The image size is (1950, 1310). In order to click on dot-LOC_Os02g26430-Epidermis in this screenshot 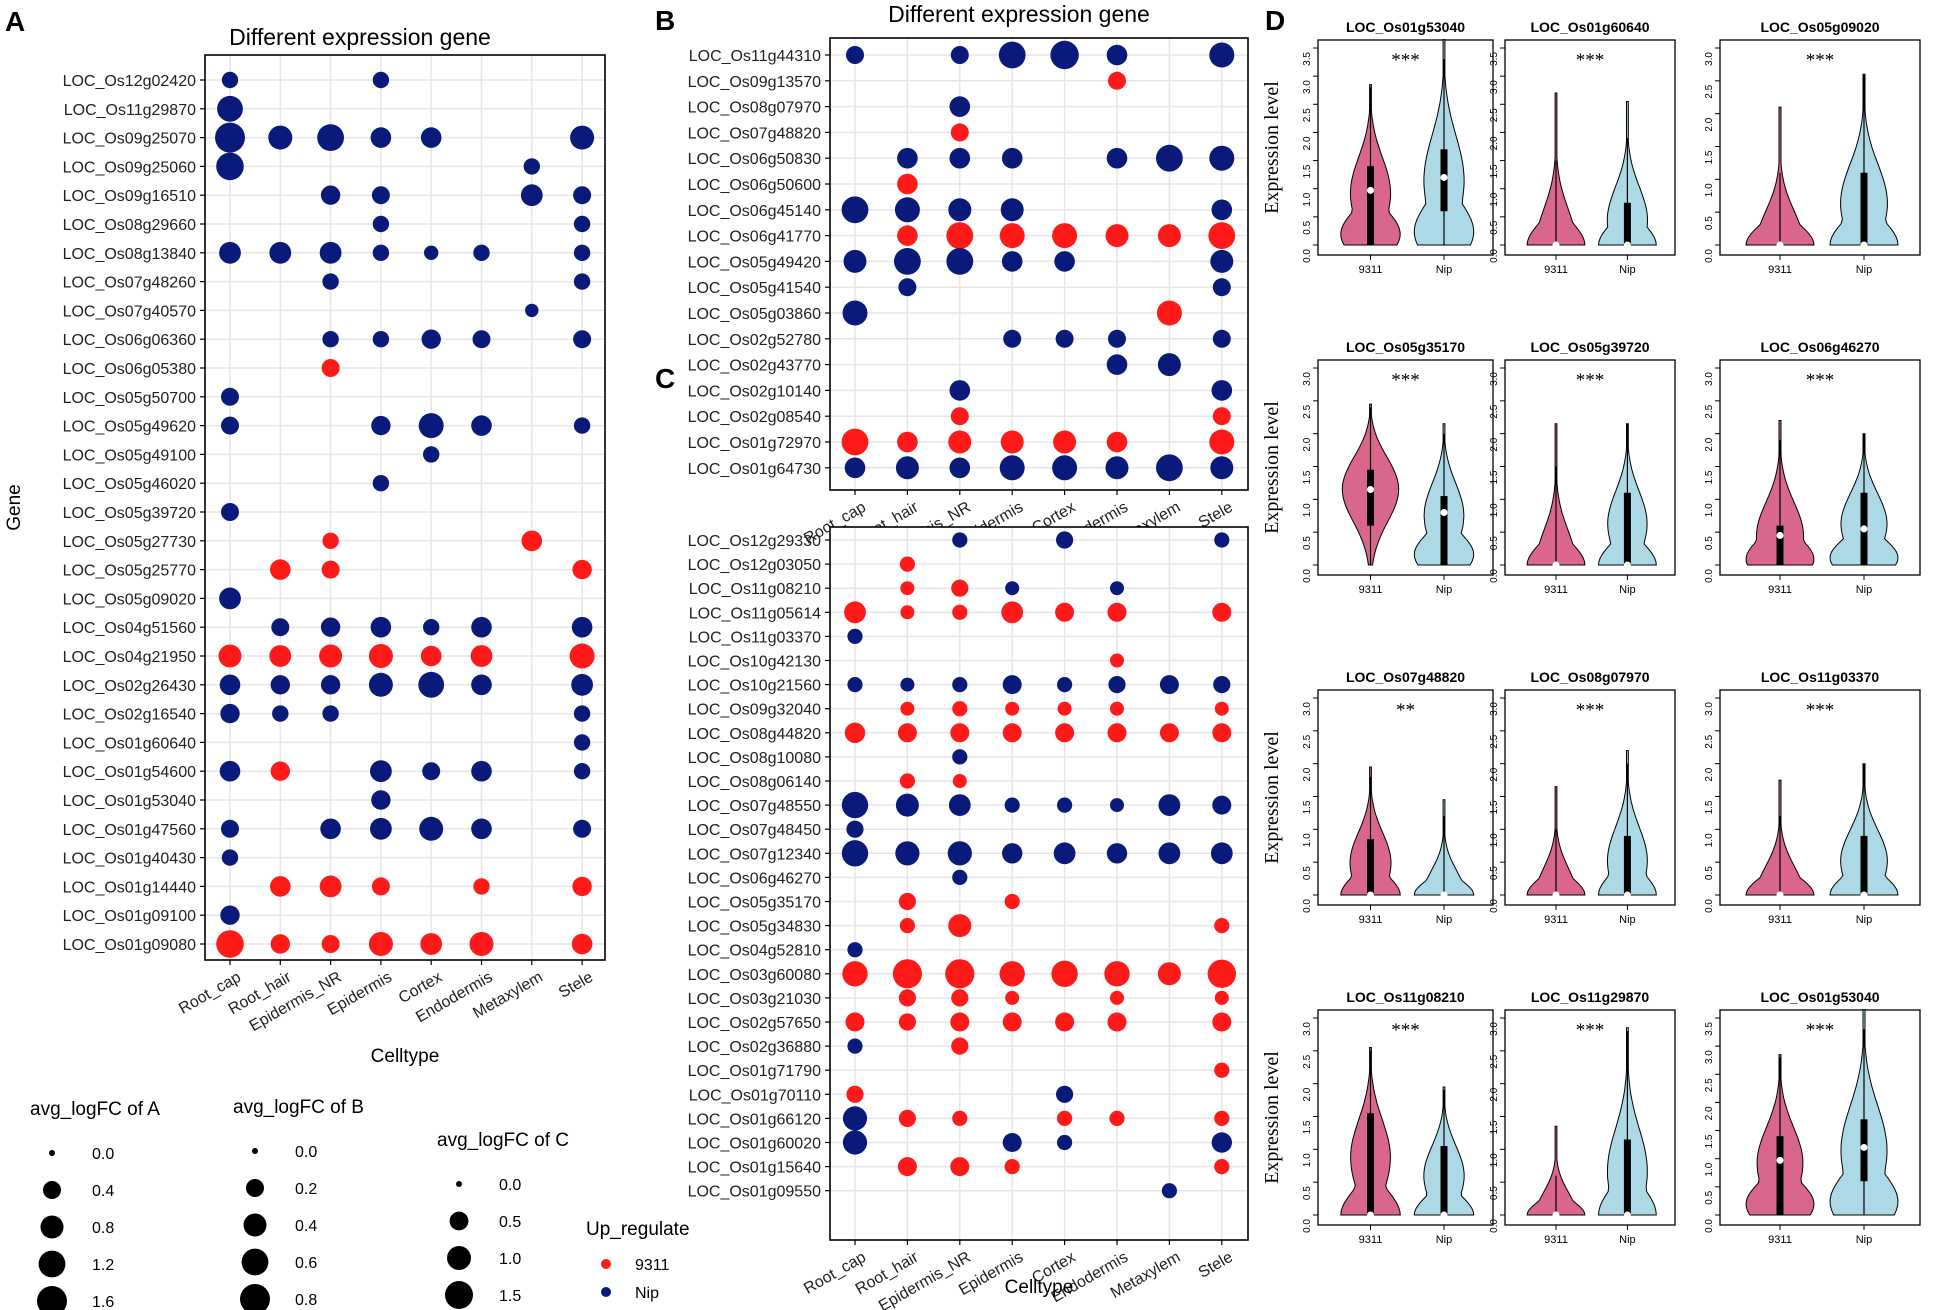, I will do `click(380, 684)`.